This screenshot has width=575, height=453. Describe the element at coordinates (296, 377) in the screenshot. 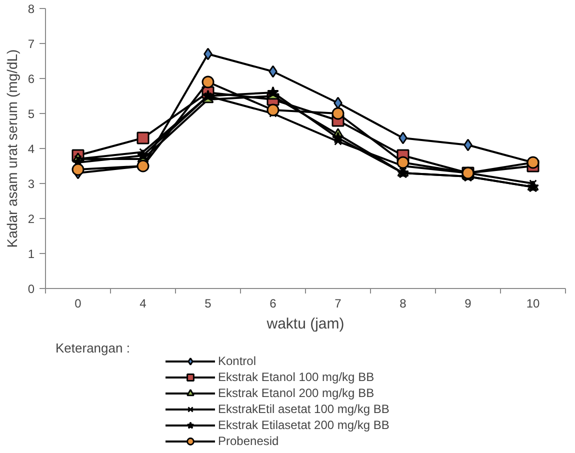

I see `legend-label: Ekstrak Etanol 100 mg/kg BB` at that location.